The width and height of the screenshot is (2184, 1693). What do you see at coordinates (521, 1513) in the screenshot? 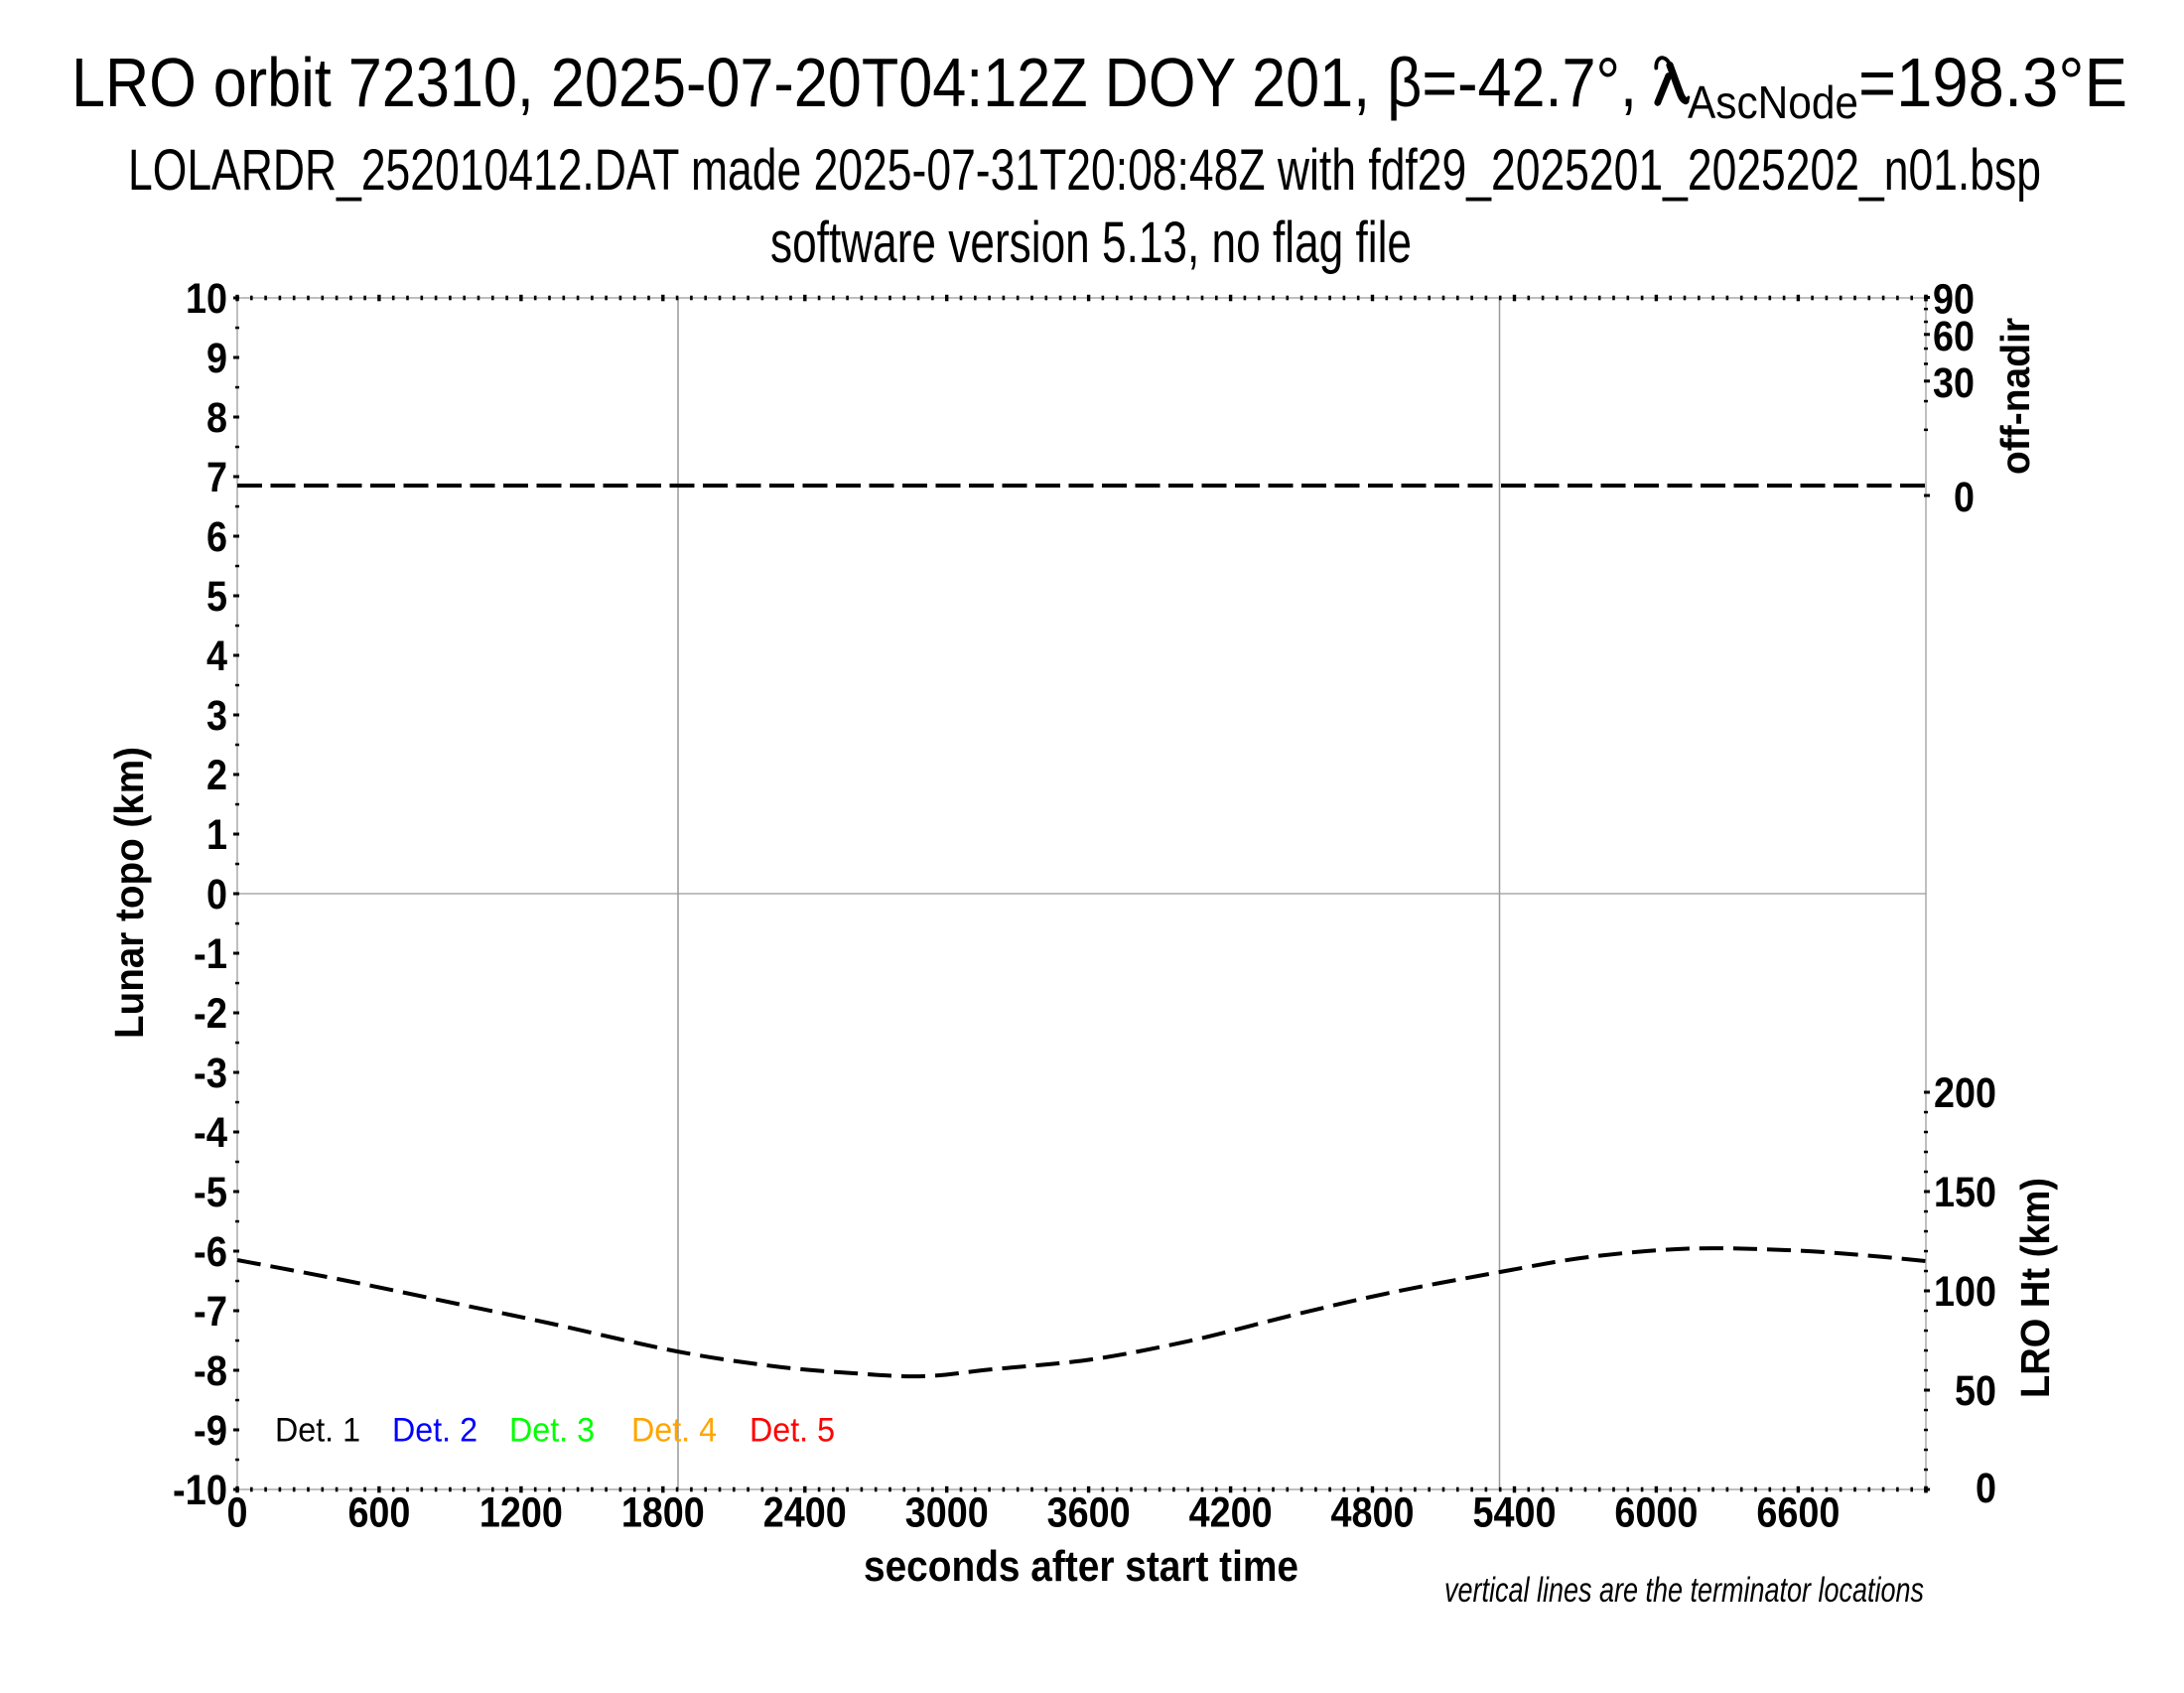
I see `svg-text: 1200` at bounding box center [521, 1513].